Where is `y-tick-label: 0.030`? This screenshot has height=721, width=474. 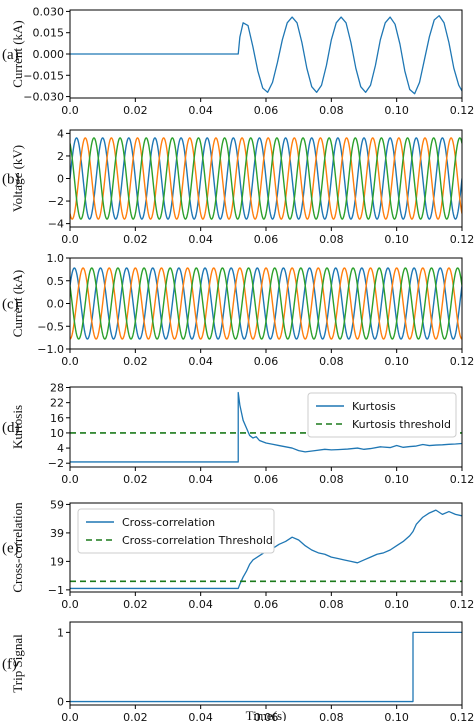
y-tick-label: 0.030 is located at coordinates (49, 11).